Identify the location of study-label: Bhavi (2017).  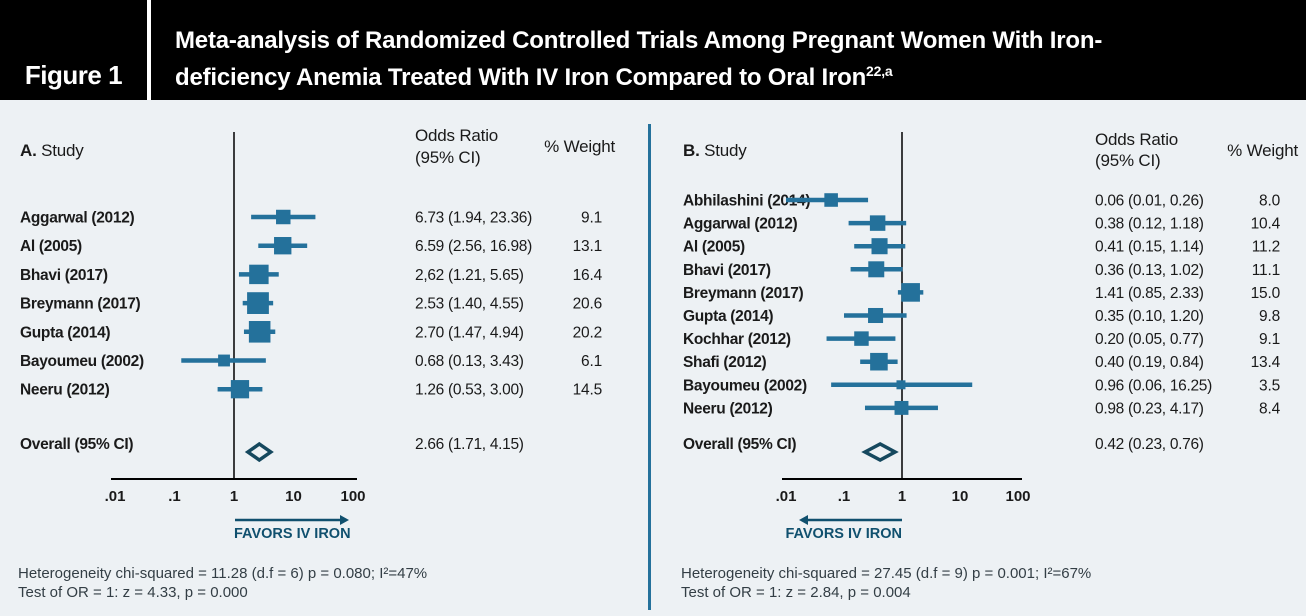
(64, 275).